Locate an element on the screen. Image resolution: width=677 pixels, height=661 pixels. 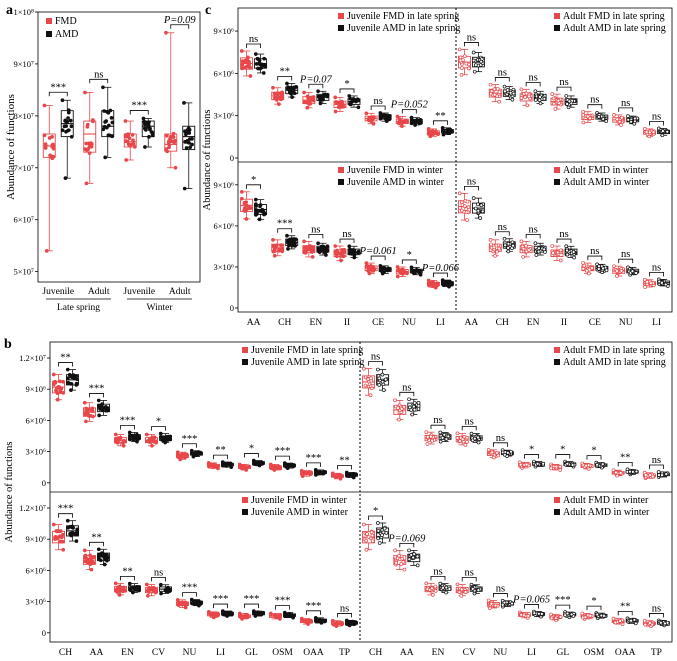
panel-c-sub0-sig-6-label: ** is located at coordinates (440, 116).